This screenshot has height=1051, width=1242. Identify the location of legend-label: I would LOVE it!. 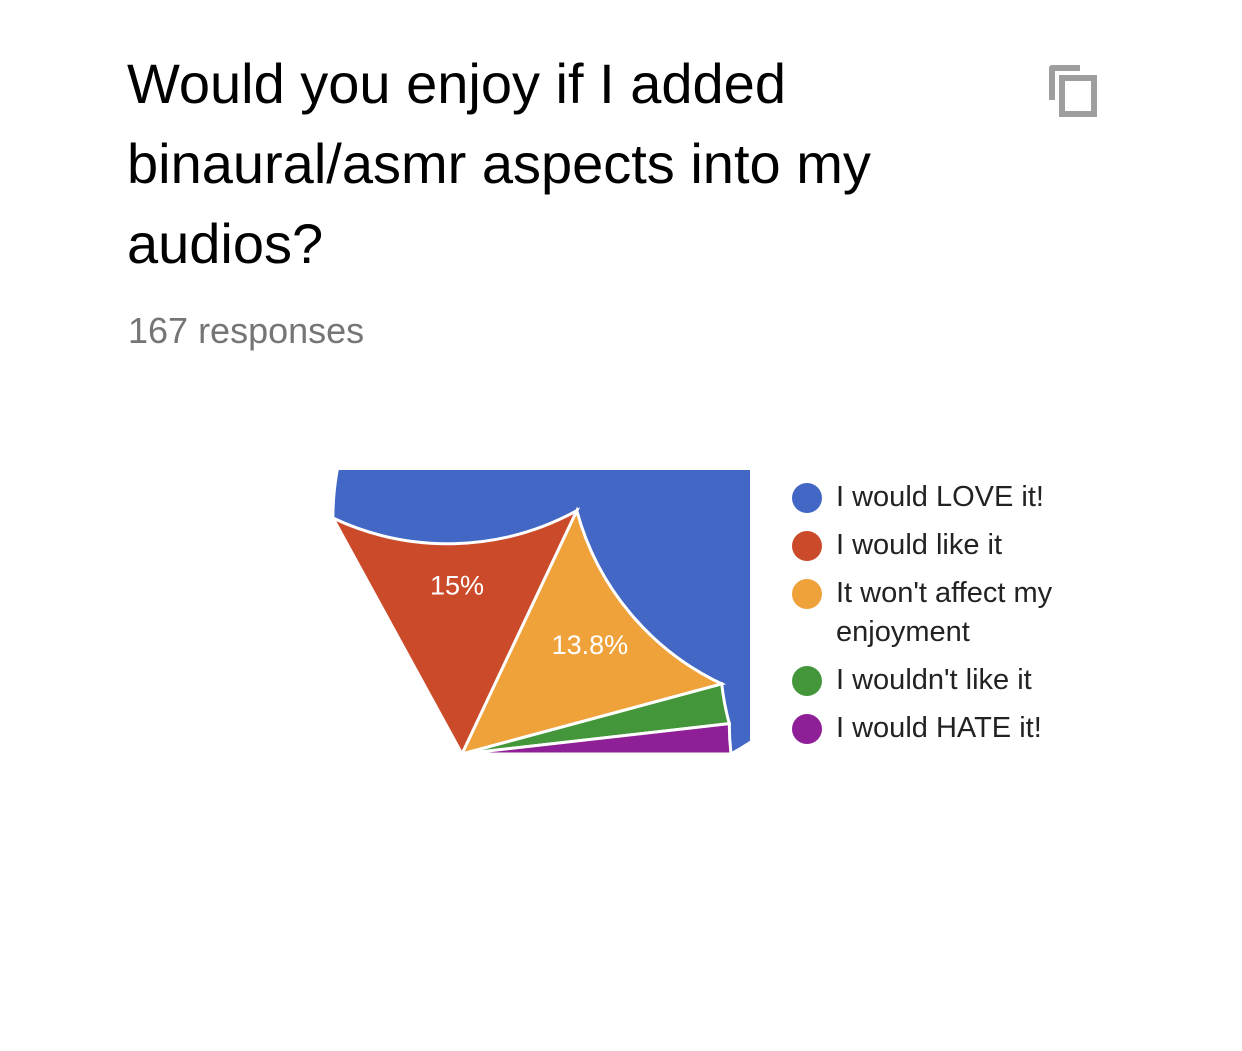
(940, 497).